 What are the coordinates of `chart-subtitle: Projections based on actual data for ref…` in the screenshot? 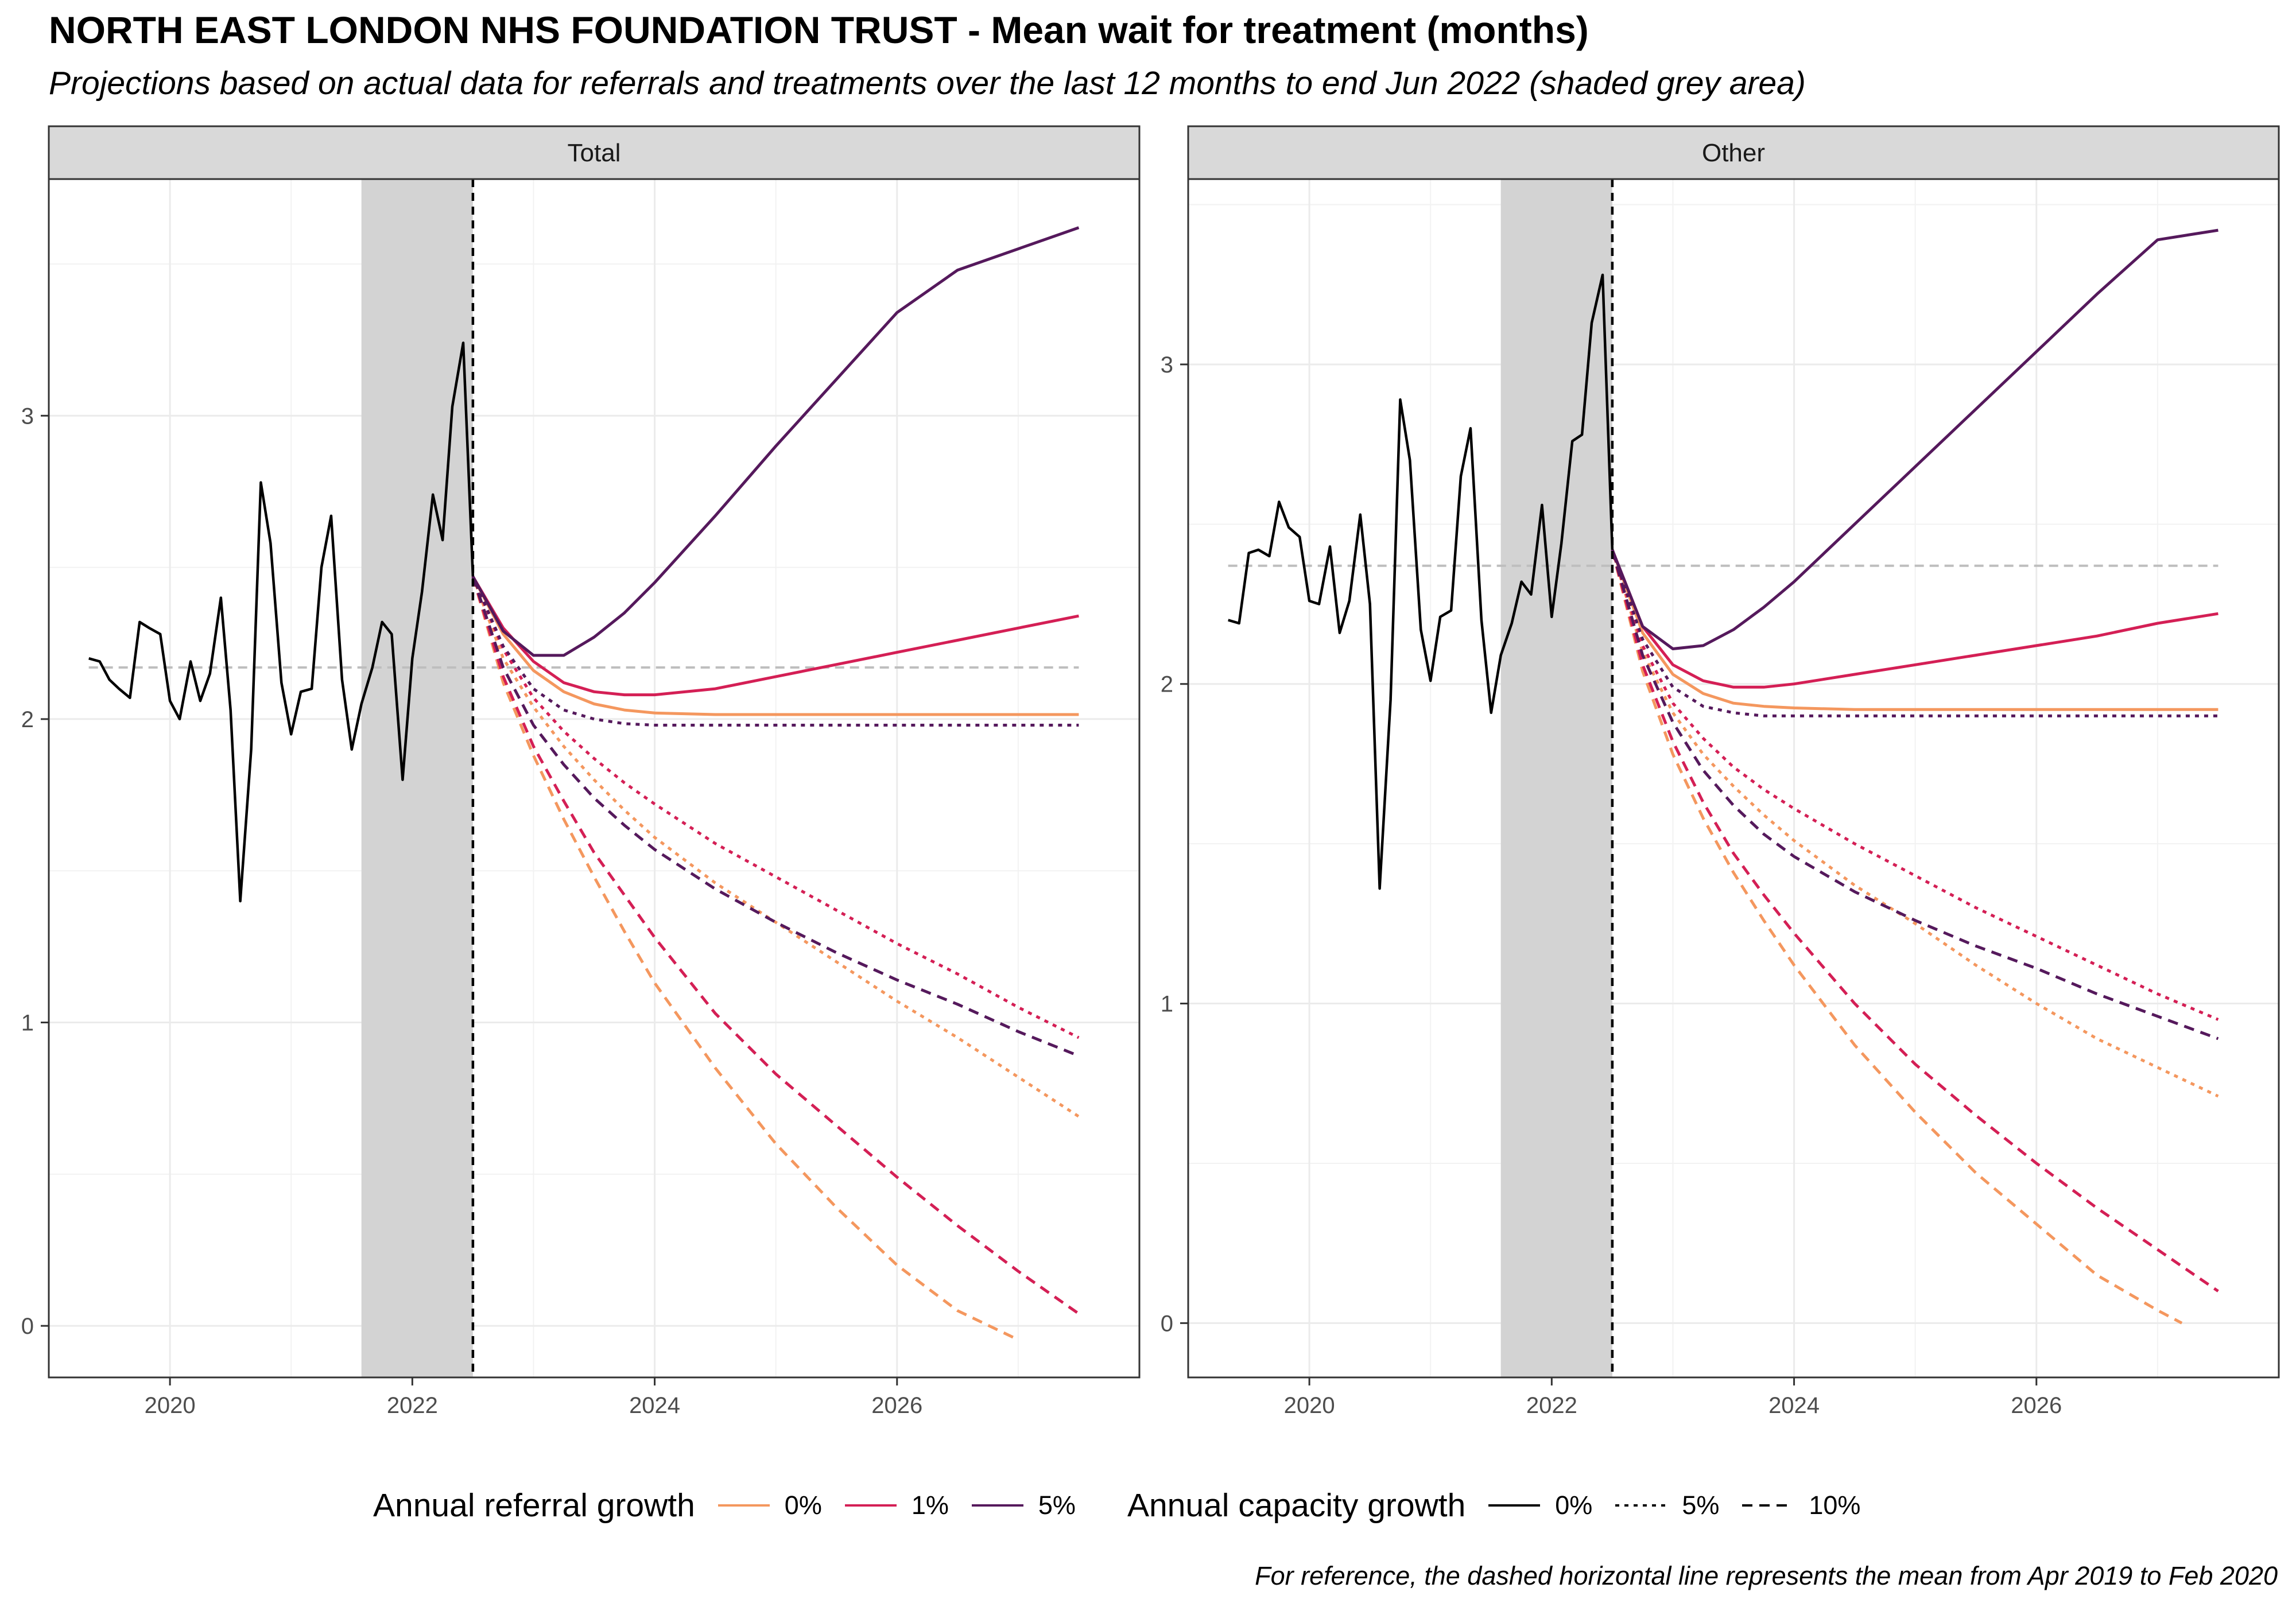 It's located at (927, 83).